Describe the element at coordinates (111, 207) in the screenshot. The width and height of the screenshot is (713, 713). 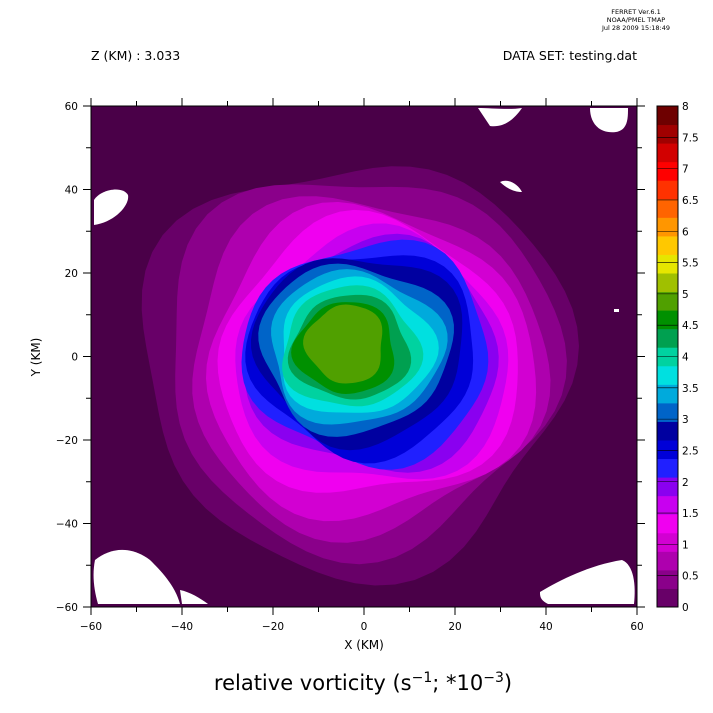
I see `missing-region-topleft` at that location.